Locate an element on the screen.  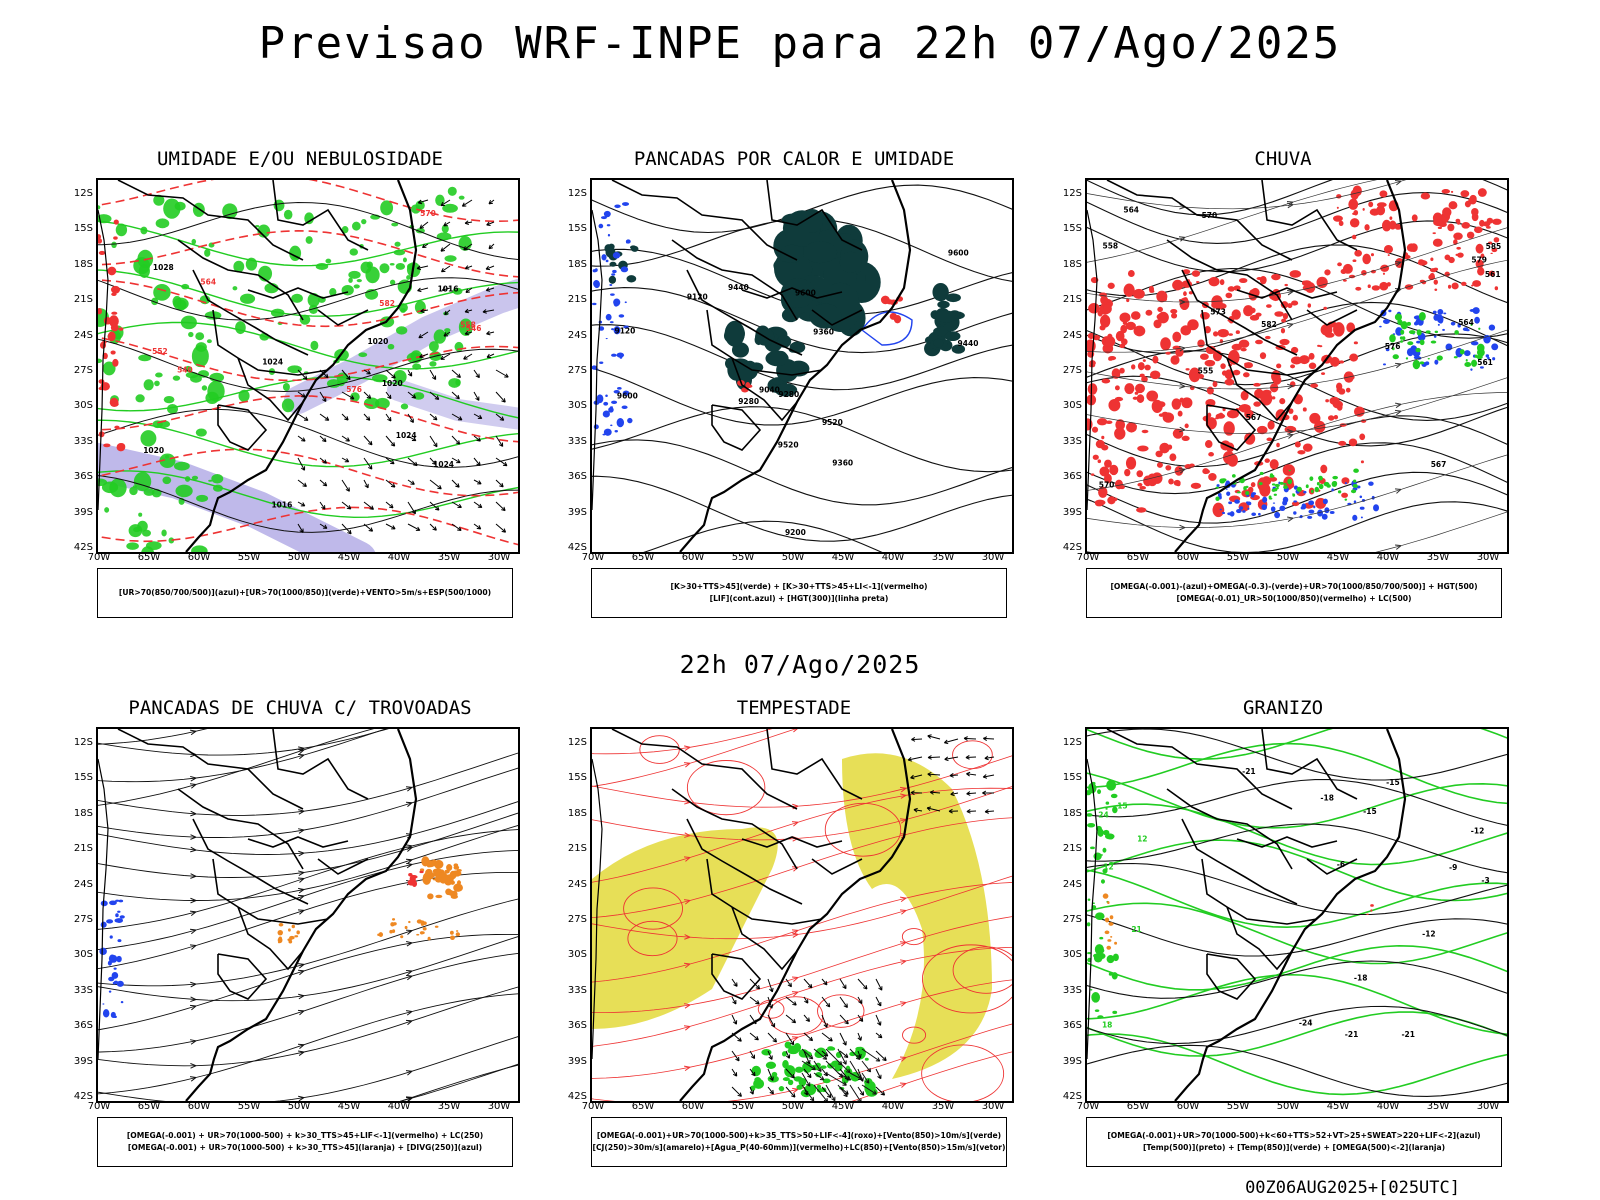
contour-label: 567 is located at coordinates (1439, 464).